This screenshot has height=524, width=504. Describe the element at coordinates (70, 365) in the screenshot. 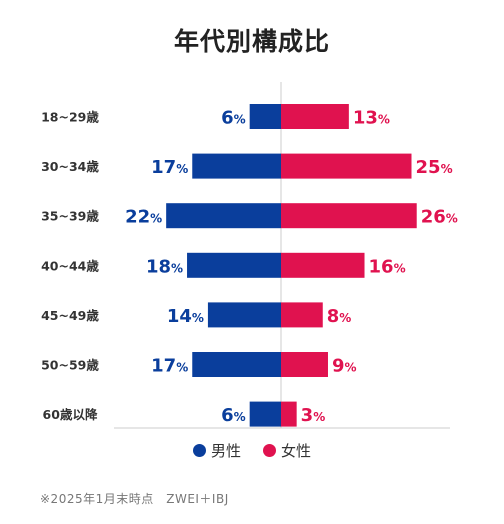

I see `category-label: 50~59歳` at that location.